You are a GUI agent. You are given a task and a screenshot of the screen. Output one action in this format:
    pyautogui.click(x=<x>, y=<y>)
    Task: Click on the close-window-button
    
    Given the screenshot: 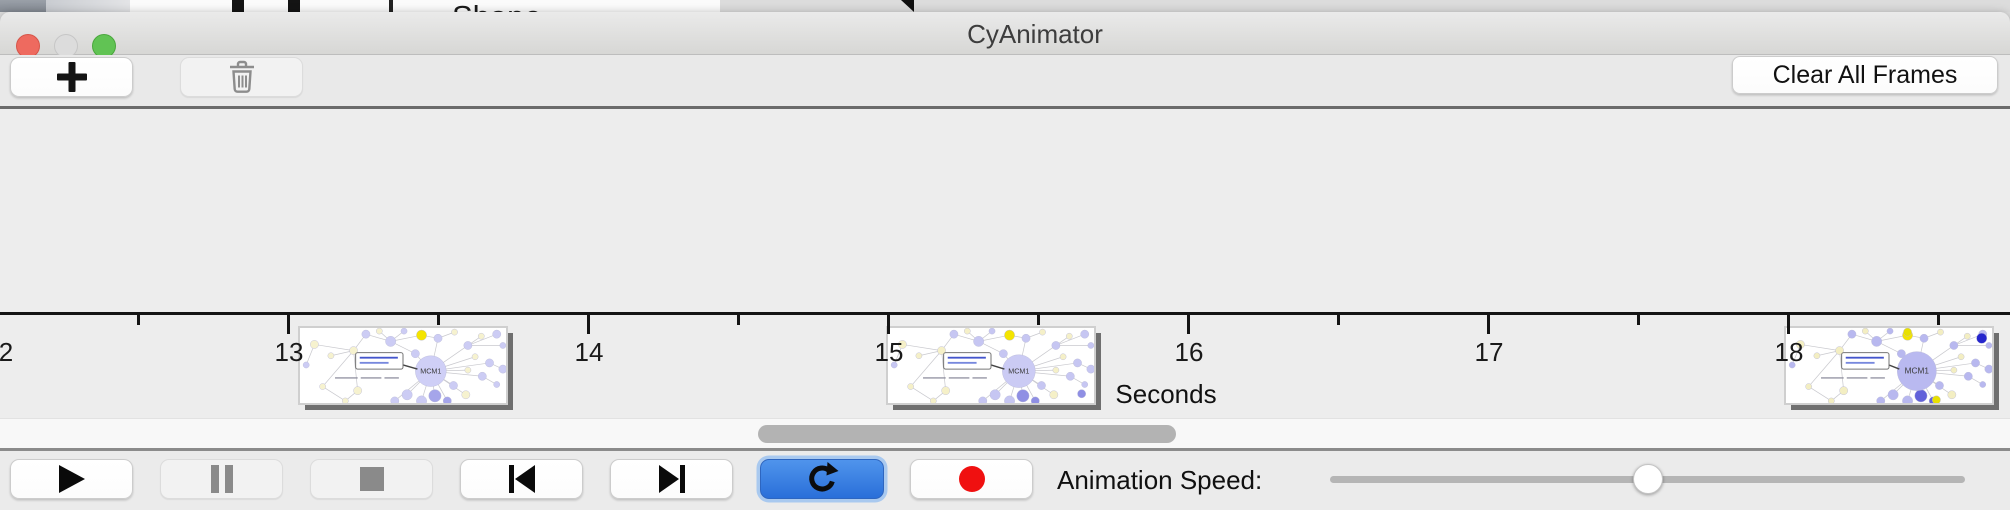 What is the action you would take?
    pyautogui.click(x=28, y=46)
    